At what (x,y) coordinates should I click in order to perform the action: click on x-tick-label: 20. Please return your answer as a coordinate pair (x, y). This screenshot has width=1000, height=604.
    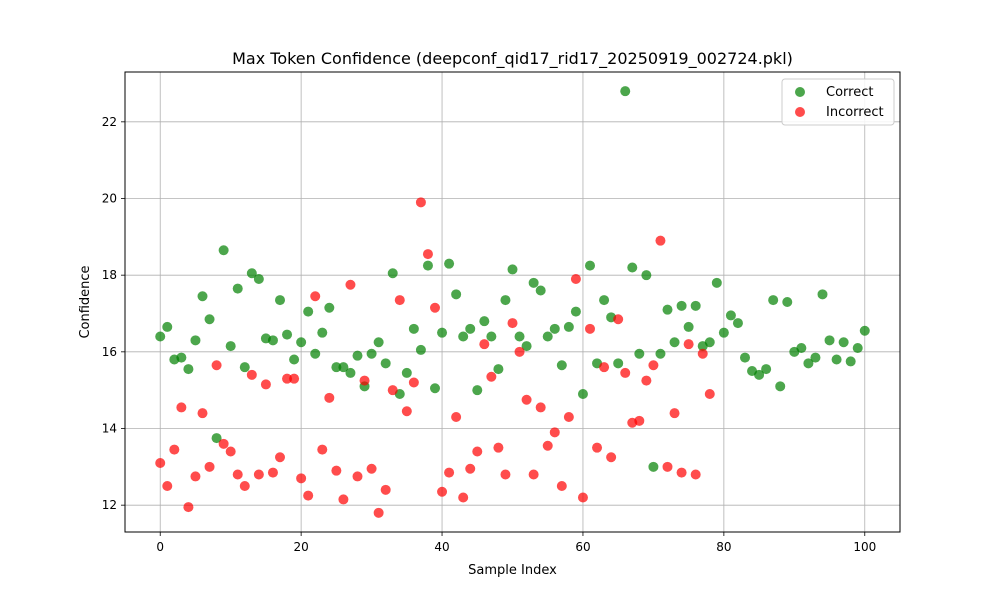
    Looking at the image, I should click on (300, 547).